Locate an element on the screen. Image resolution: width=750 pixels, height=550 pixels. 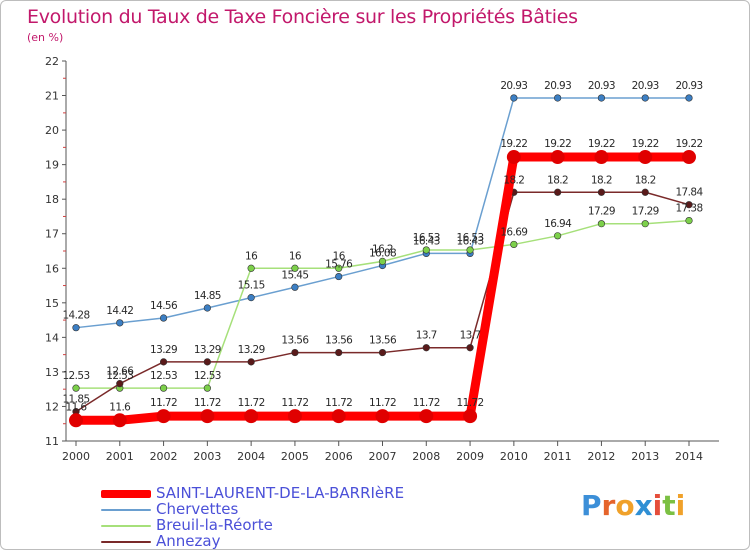
x-tick-label: 2004 is located at coordinates (251, 456).